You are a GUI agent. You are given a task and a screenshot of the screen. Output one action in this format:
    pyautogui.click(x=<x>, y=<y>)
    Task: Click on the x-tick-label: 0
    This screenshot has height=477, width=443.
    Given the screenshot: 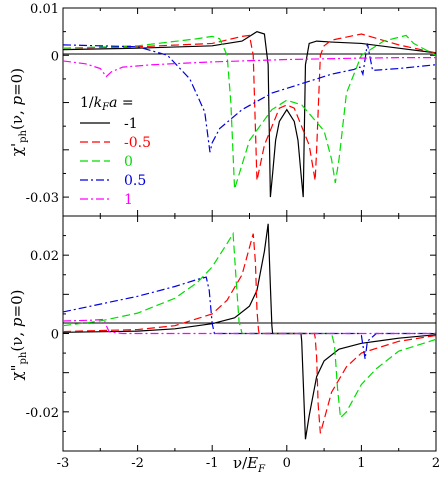 What is the action you would take?
    pyautogui.click(x=287, y=463)
    